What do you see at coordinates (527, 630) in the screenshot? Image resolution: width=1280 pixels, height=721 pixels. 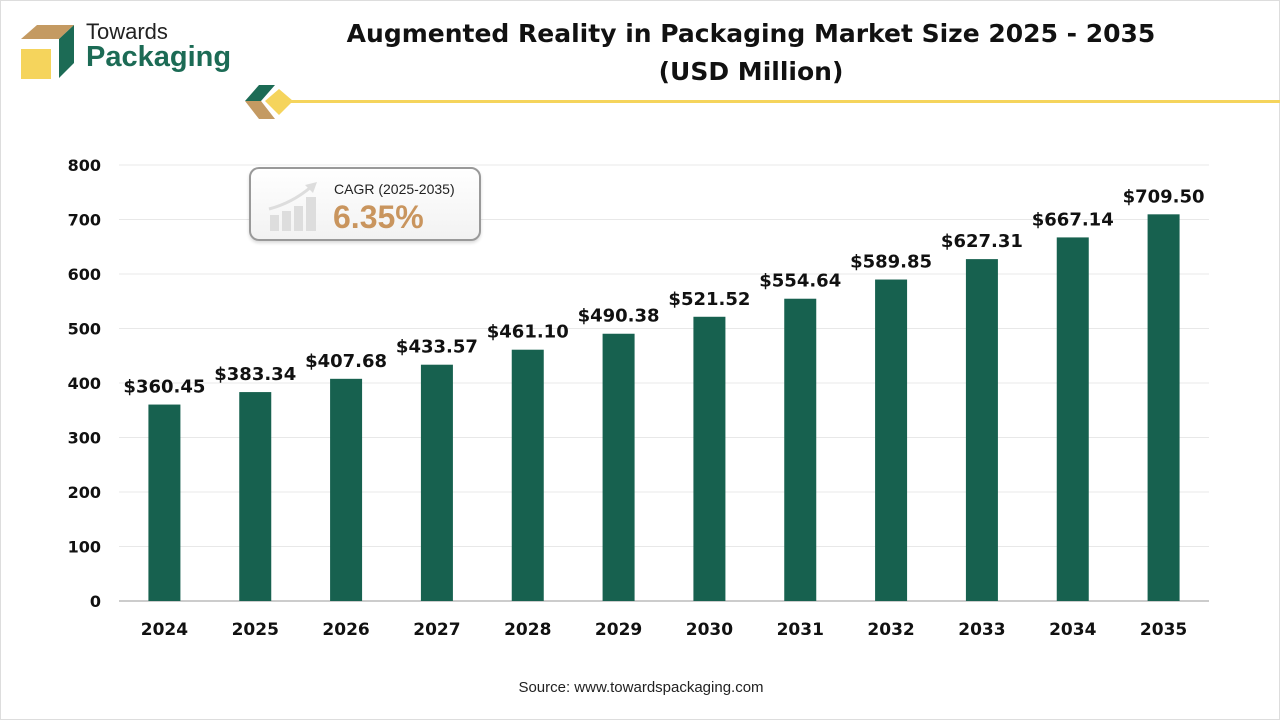 I see `x-tick-label: 2028` at bounding box center [527, 630].